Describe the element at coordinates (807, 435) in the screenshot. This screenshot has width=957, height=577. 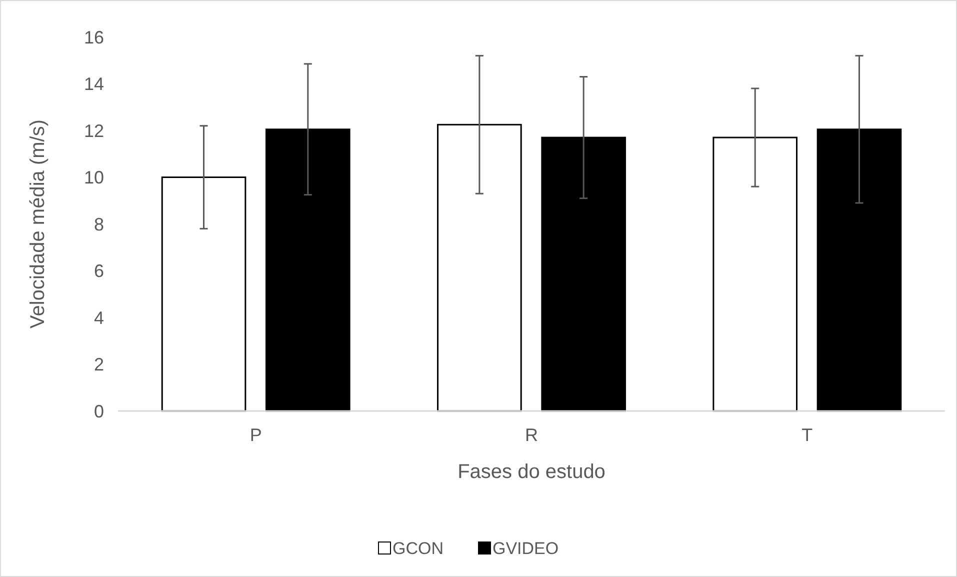
I see `x-tick-label: T` at that location.